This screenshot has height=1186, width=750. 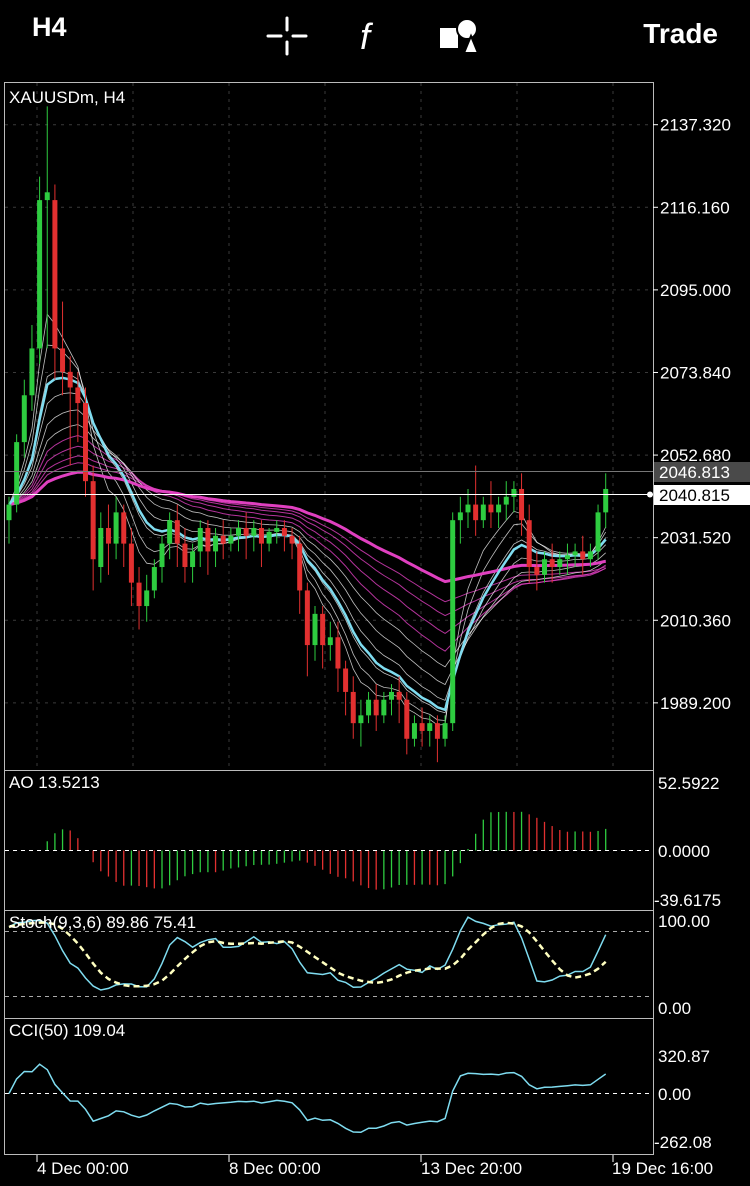 I want to click on stoch-tick-bottom: 0.00, so click(x=674, y=1008).